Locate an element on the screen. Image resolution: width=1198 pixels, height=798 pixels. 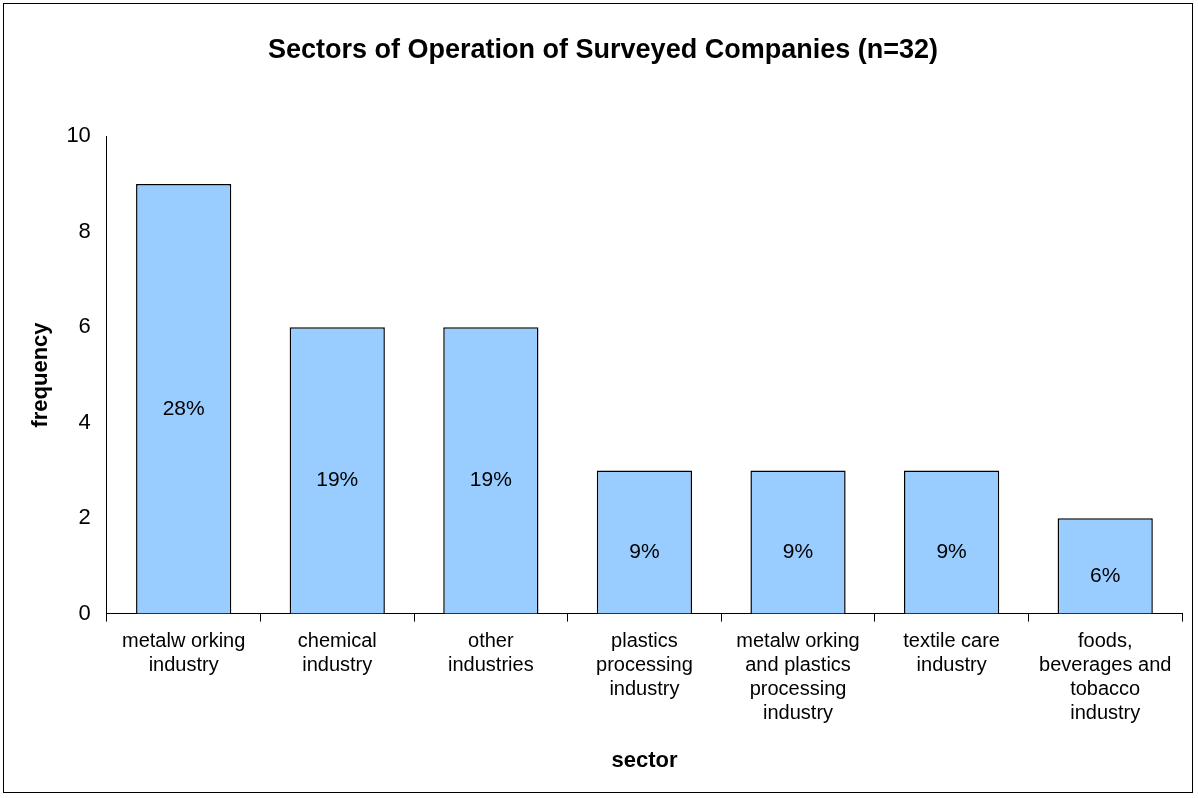
y-tick-label: 10 is located at coordinates (78, 135).